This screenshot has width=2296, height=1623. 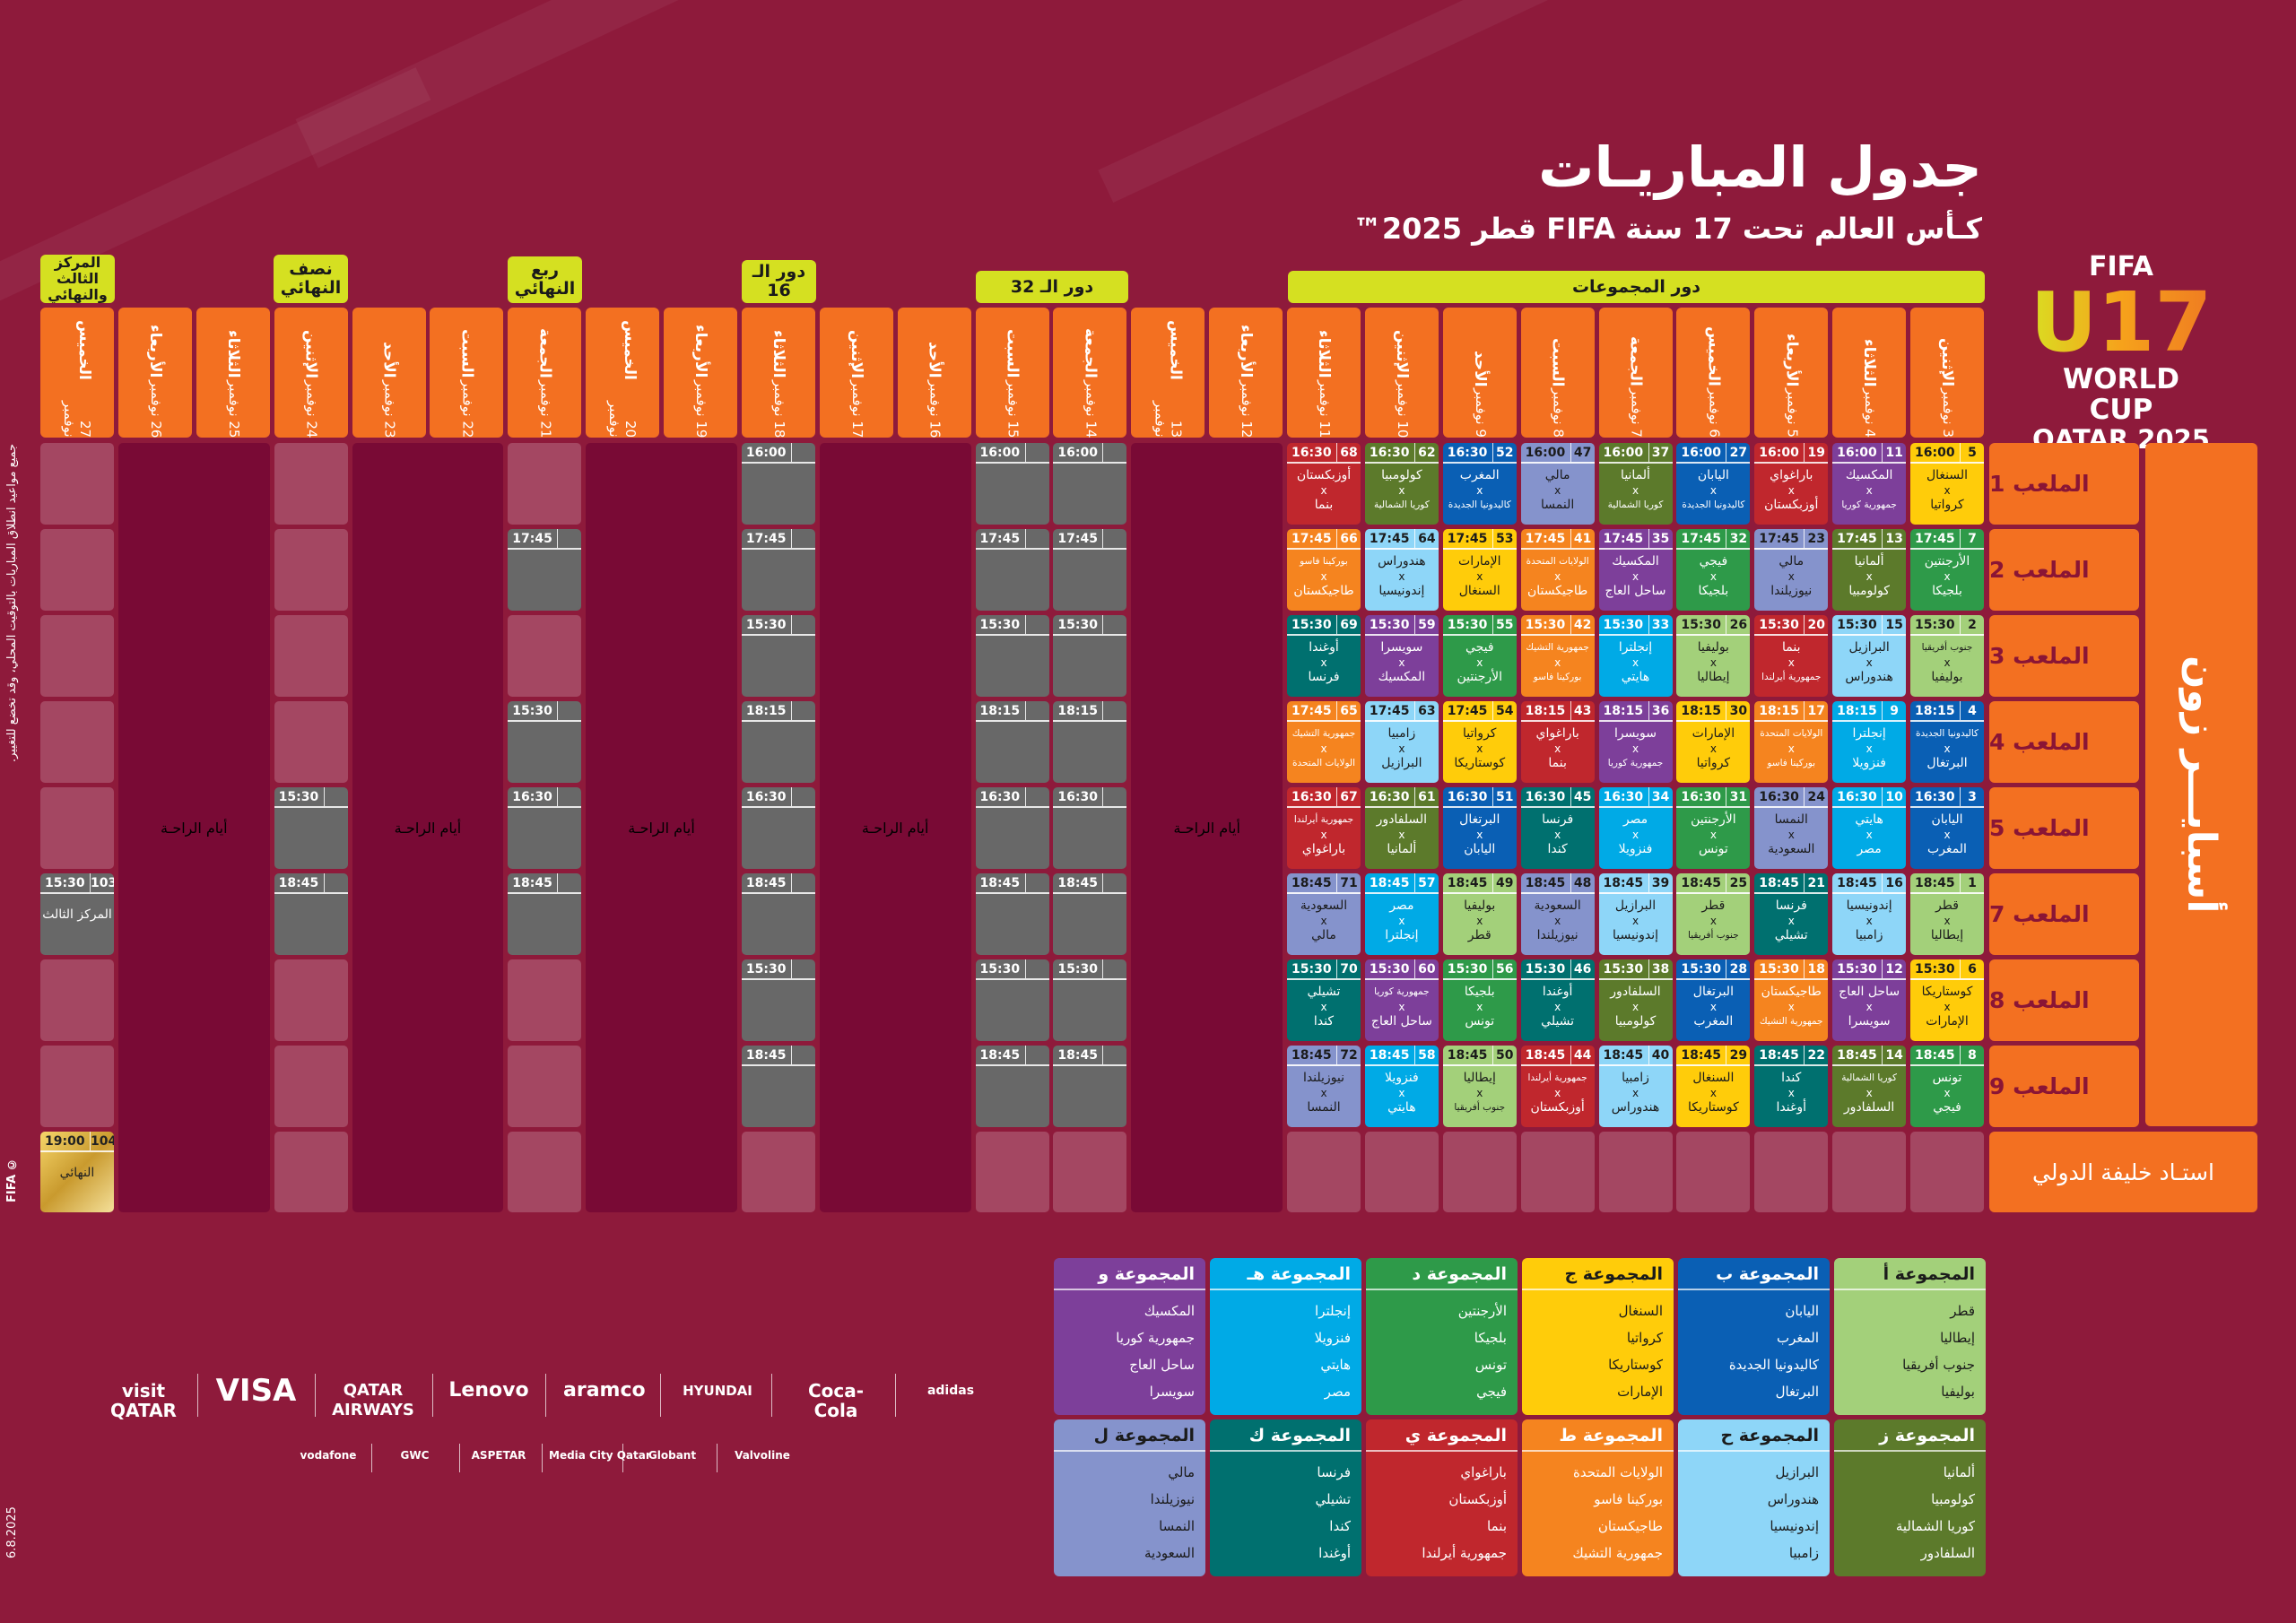 What do you see at coordinates (1869, 914) in the screenshot?
I see `match-card: 18:45 16 إندونيسيا x زامبيا` at bounding box center [1869, 914].